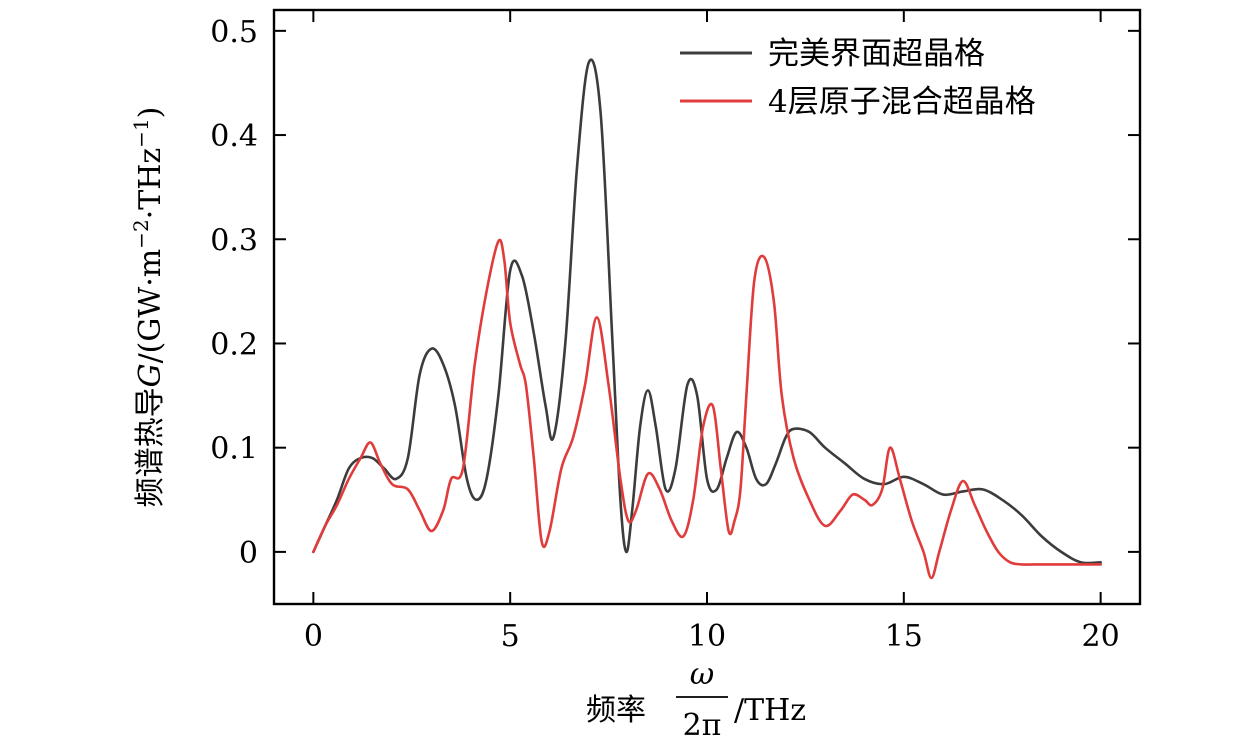 This screenshot has height=749, width=1260. What do you see at coordinates (234, 240) in the screenshot?
I see `y-tick-label: 0.3` at bounding box center [234, 240].